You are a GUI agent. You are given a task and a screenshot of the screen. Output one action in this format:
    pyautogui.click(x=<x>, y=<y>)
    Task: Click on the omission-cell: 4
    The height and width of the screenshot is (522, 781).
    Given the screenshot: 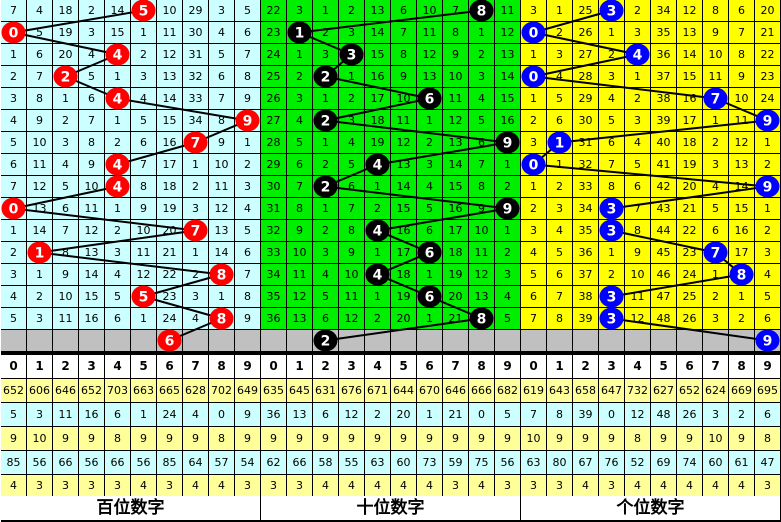 What is the action you would take?
    pyautogui.click(x=247, y=208)
    